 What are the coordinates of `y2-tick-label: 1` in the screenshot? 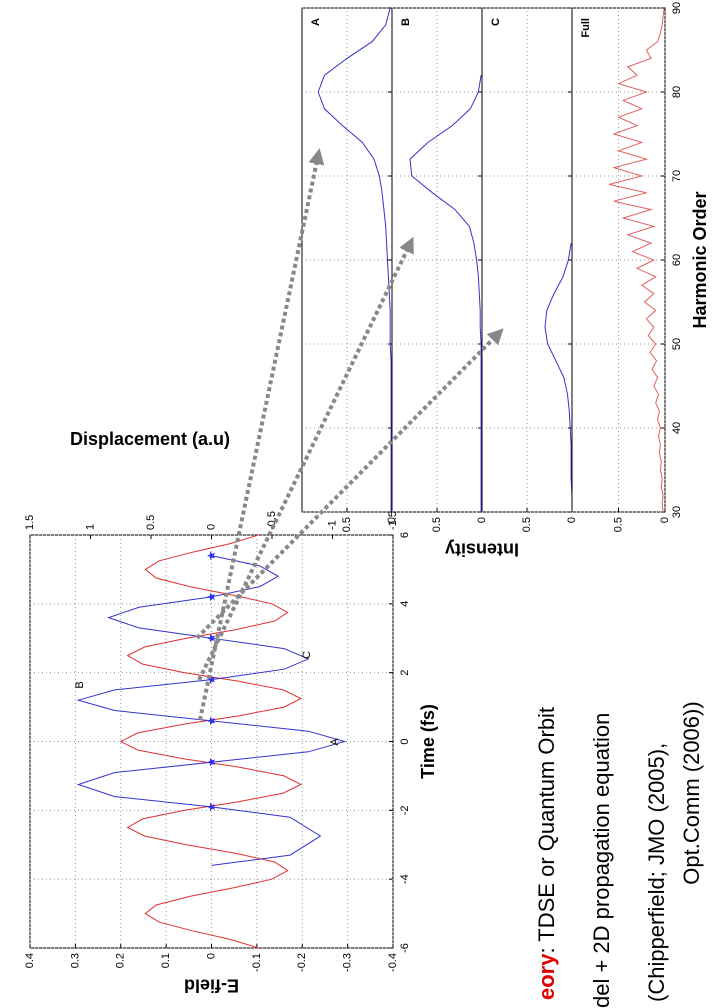 It's located at (90, 527).